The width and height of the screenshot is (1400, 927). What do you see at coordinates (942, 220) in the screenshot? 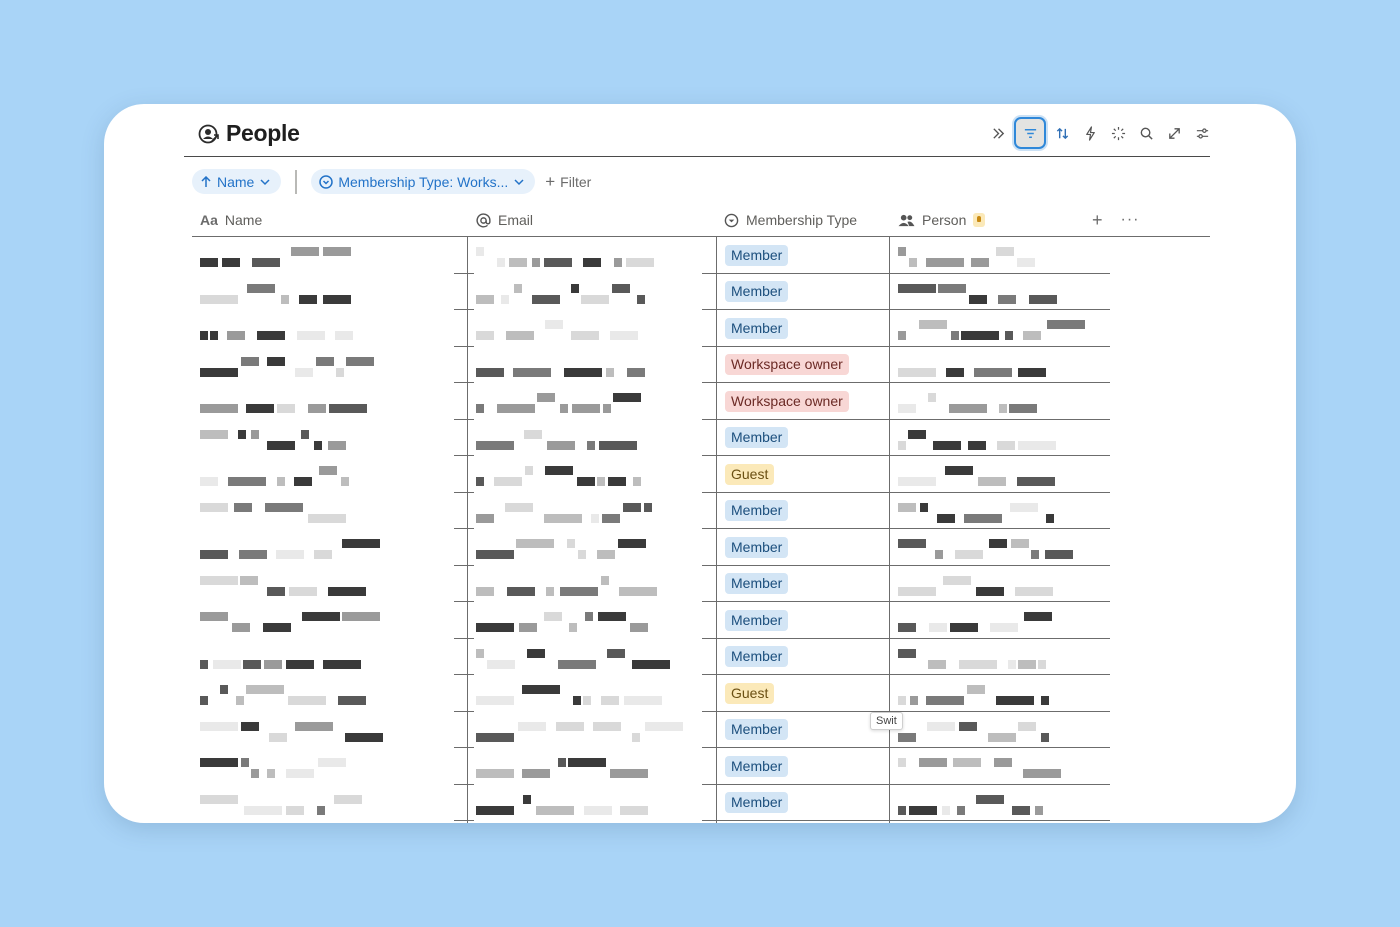
I see `column-header-person: Person` at bounding box center [942, 220].